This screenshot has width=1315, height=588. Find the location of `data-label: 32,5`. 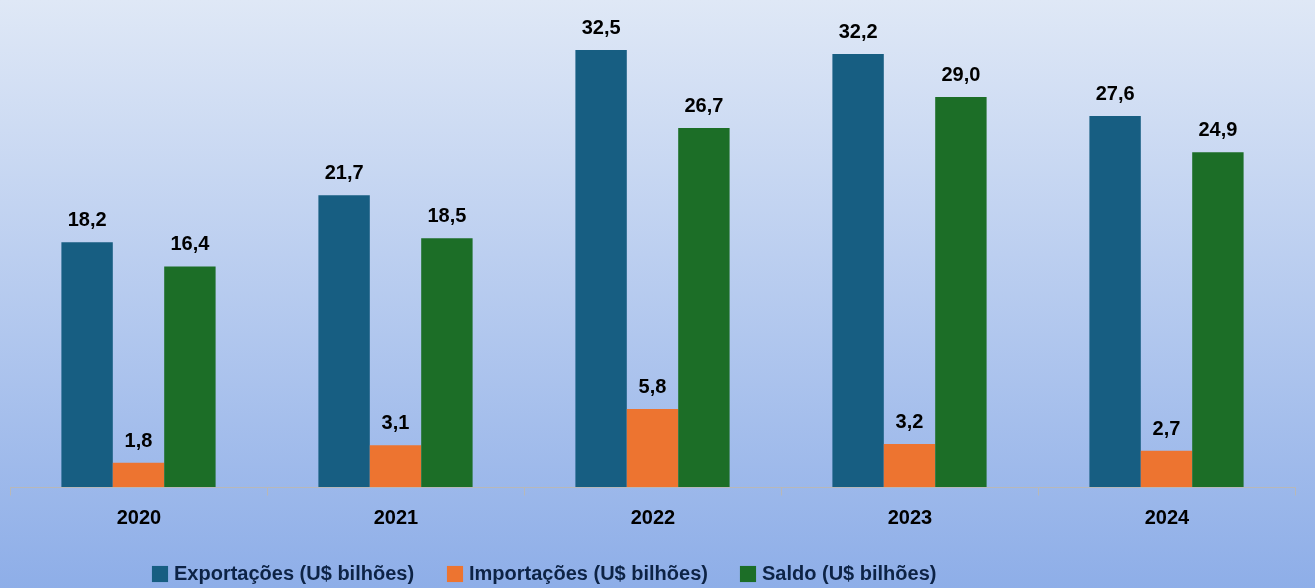

data-label: 32,5 is located at coordinates (601, 27).